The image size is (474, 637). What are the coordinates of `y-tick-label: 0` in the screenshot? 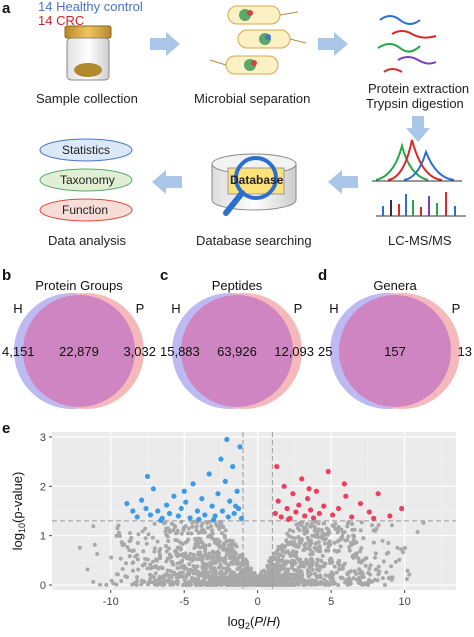 It's located at (43, 586).